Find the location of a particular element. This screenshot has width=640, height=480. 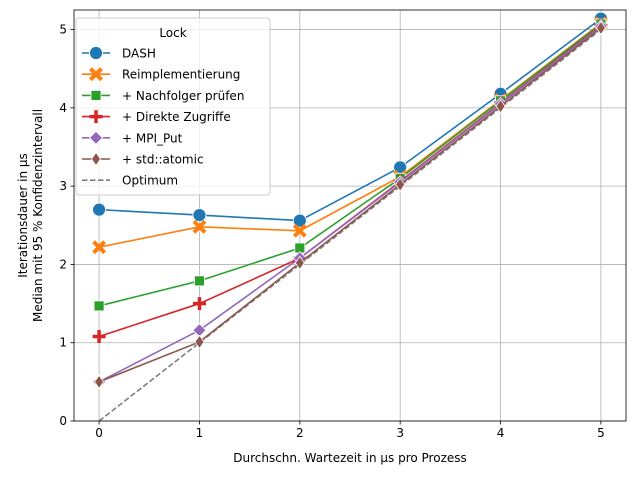

legend-label: DASH is located at coordinates (139, 54).